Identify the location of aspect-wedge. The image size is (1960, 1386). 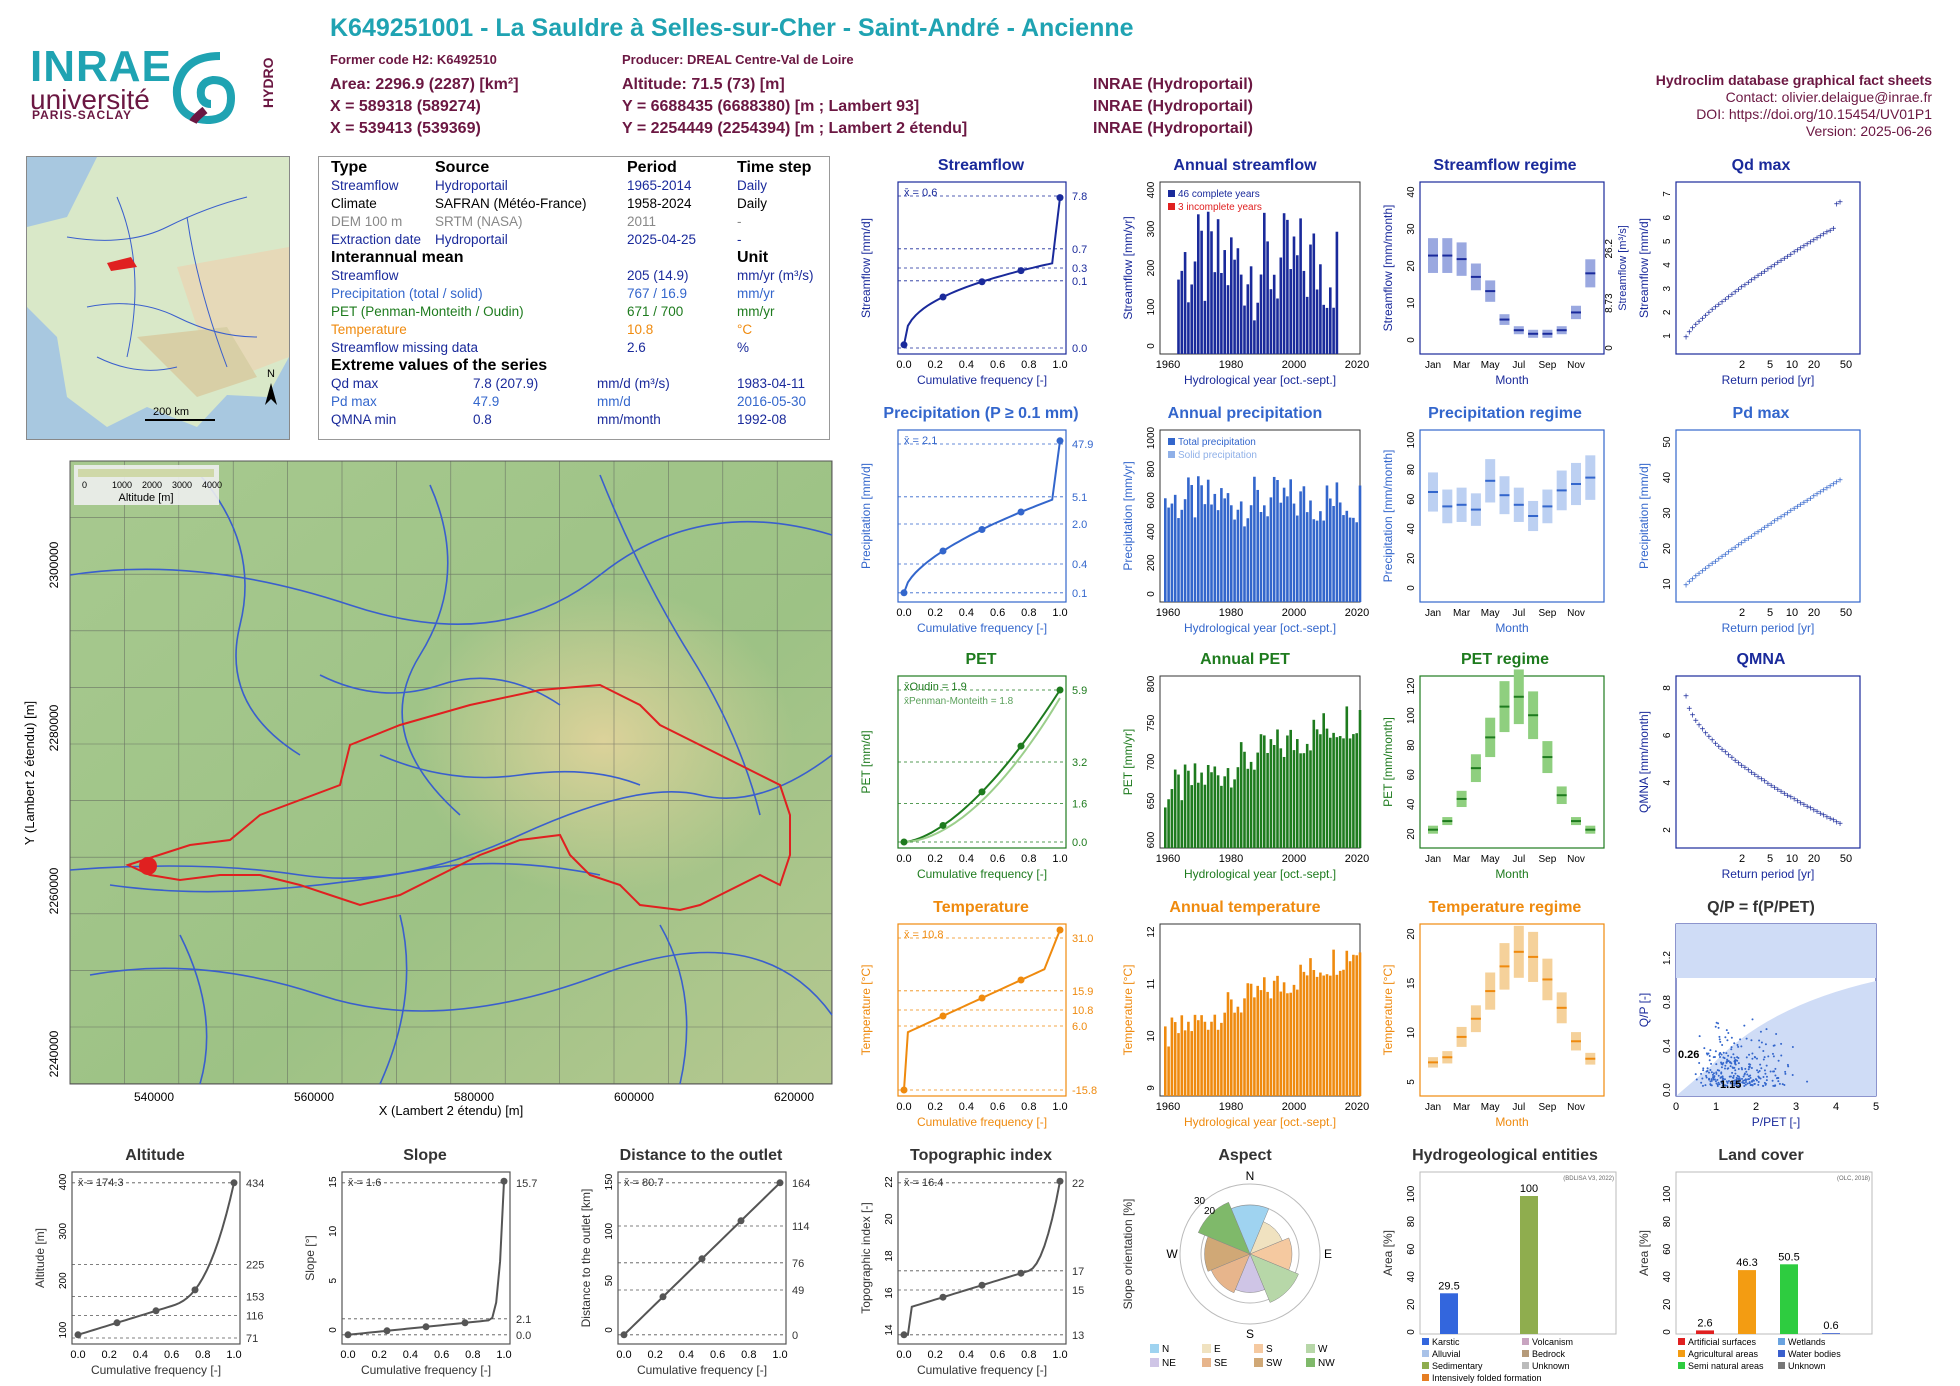
(1274, 1278).